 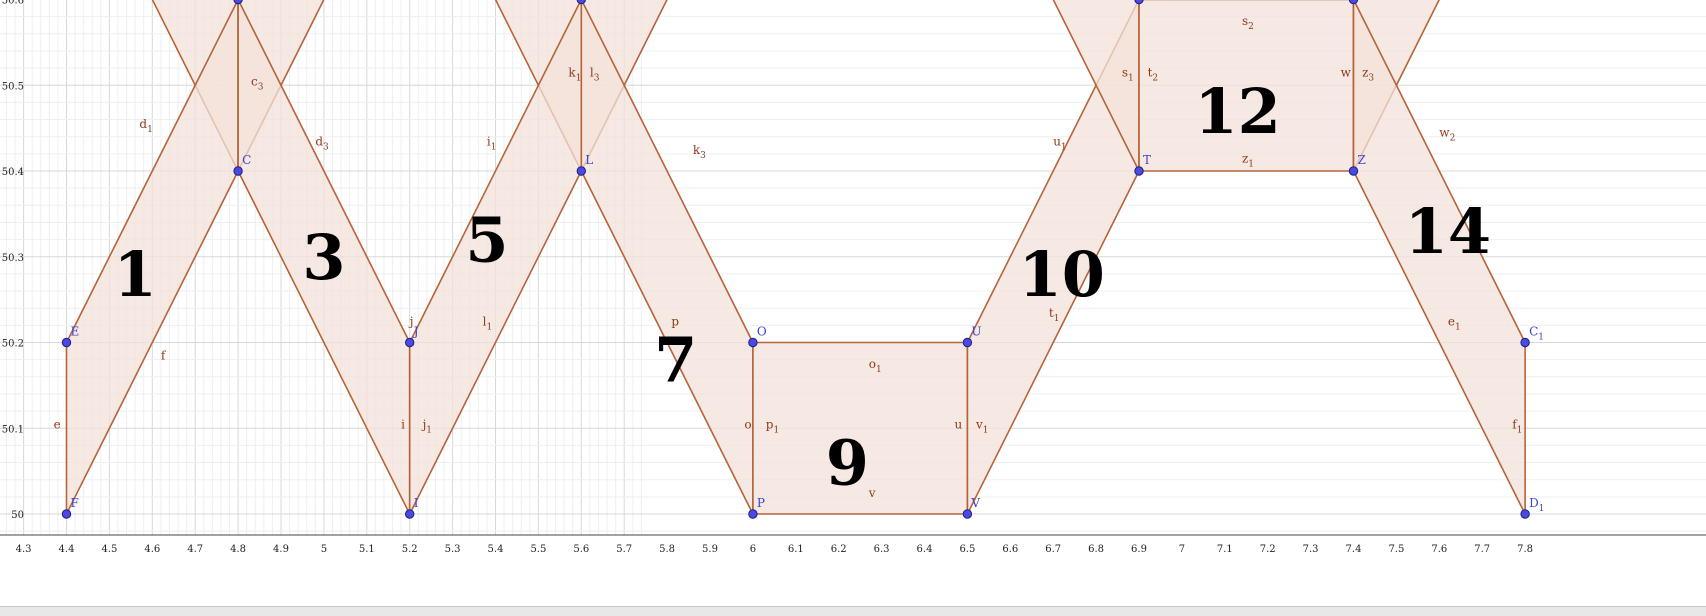 What do you see at coordinates (1448, 231) in the screenshot?
I see `digit-label: 14` at bounding box center [1448, 231].